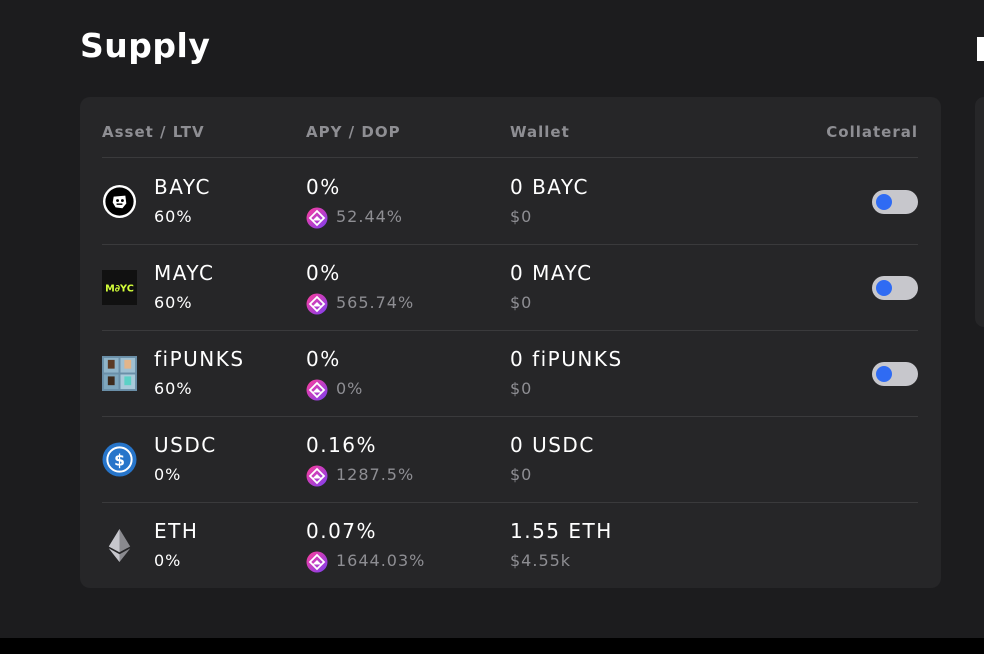 The width and height of the screenshot is (984, 654). Describe the element at coordinates (980, 49) in the screenshot. I see `adjacent-panel-title-fragment` at that location.